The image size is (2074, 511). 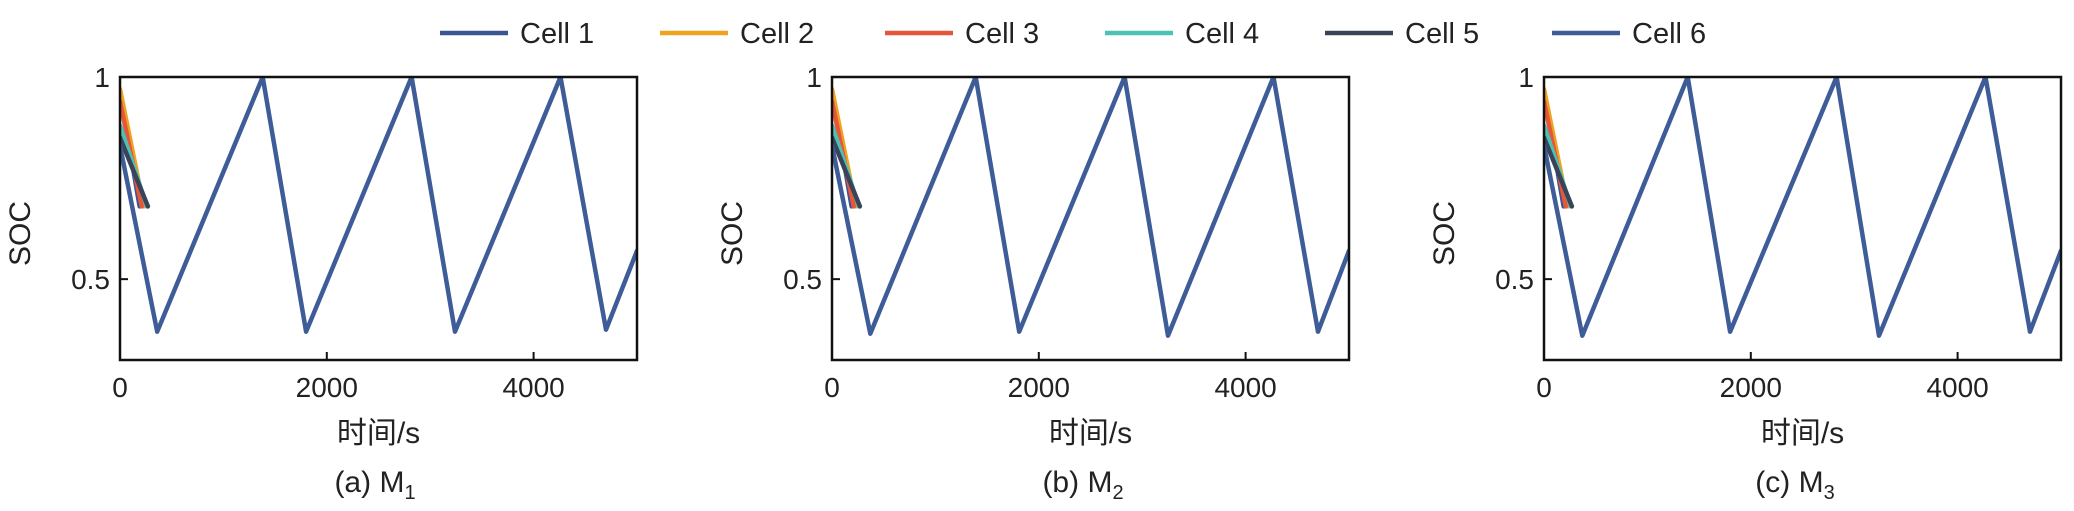 What do you see at coordinates (1077, 482) in the screenshot?
I see `caption-text: (b) M` at bounding box center [1077, 482].